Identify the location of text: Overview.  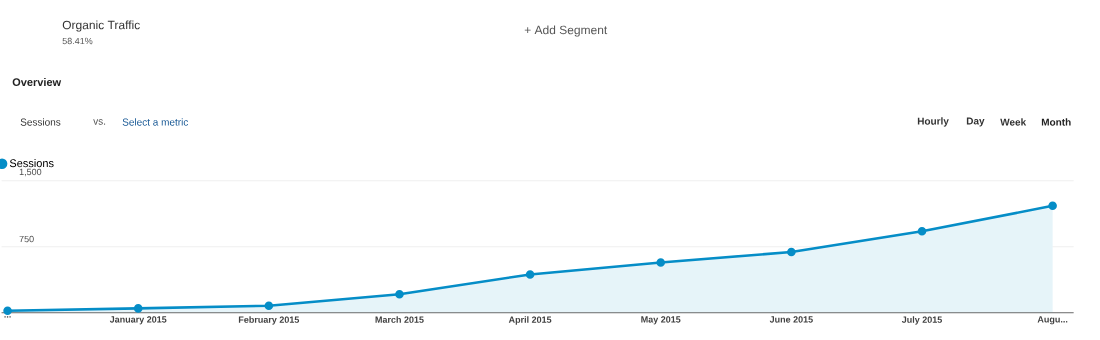
(37, 82).